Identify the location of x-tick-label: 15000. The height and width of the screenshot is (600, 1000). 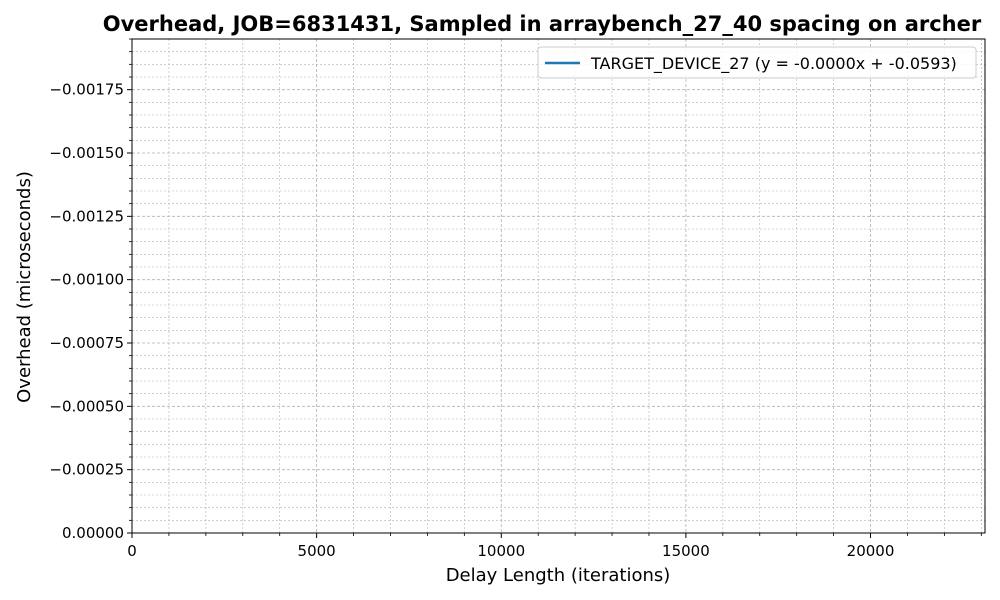
(686, 551).